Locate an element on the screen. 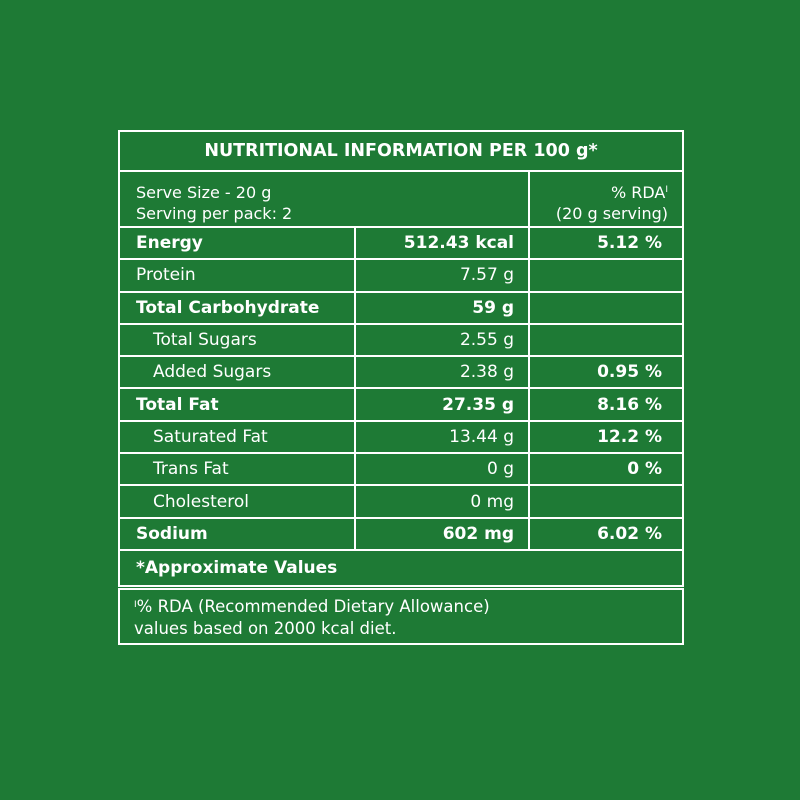  table-row-total-sugars: Total Sugars 2.55 g is located at coordinates (401, 341).